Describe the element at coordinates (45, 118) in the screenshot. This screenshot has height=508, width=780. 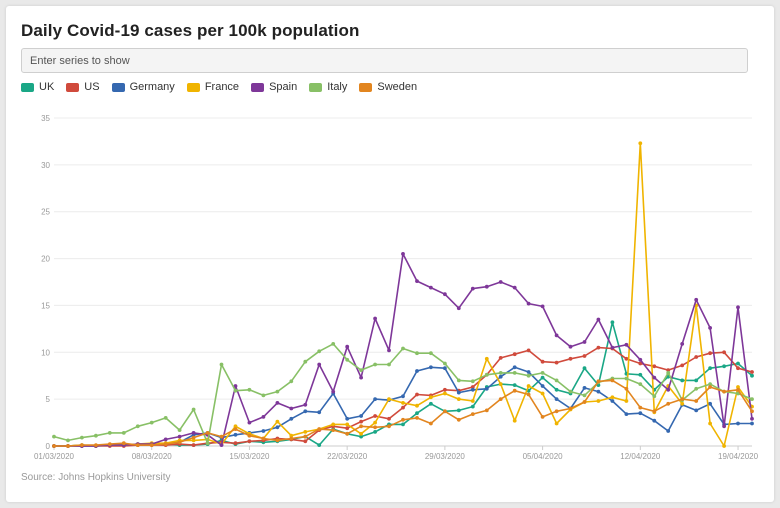
I see `y-tick-label: 35` at that location.